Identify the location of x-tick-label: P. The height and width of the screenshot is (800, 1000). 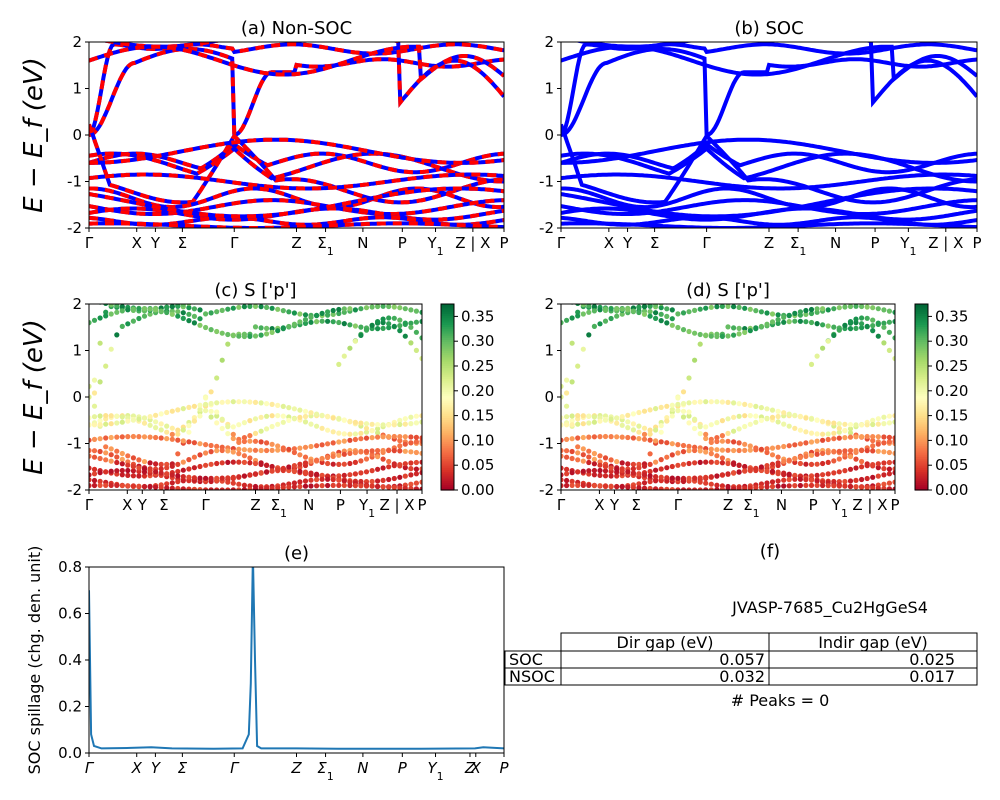
(504, 768).